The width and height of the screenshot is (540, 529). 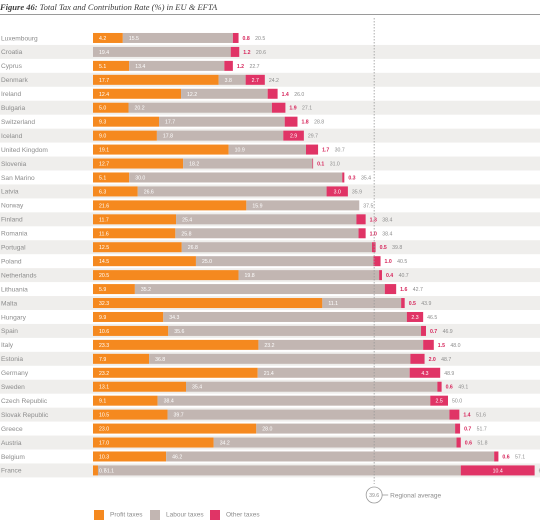 What do you see at coordinates (12, 136) in the screenshot?
I see `category-label: Iceland` at bounding box center [12, 136].